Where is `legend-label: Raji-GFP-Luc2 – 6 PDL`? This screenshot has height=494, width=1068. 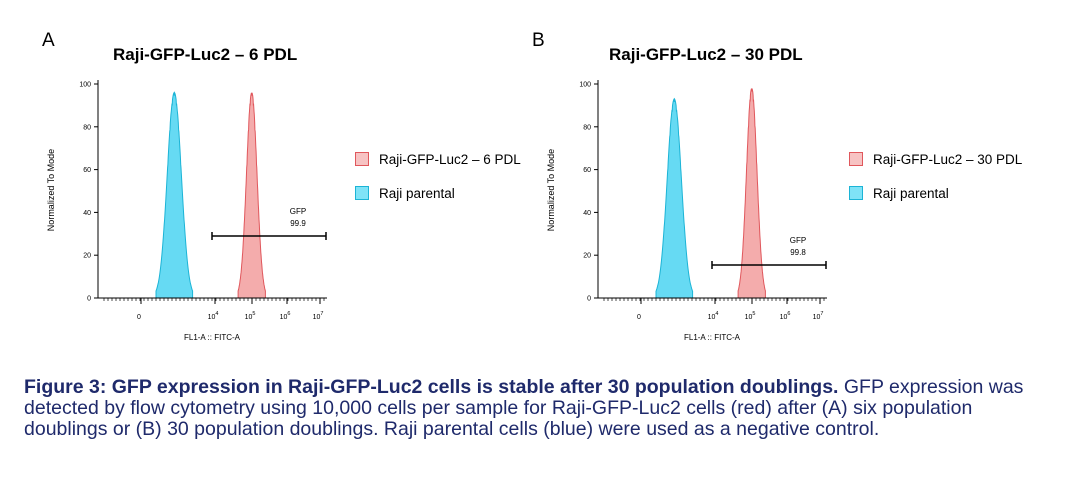 legend-label: Raji-GFP-Luc2 – 6 PDL is located at coordinates (450, 159).